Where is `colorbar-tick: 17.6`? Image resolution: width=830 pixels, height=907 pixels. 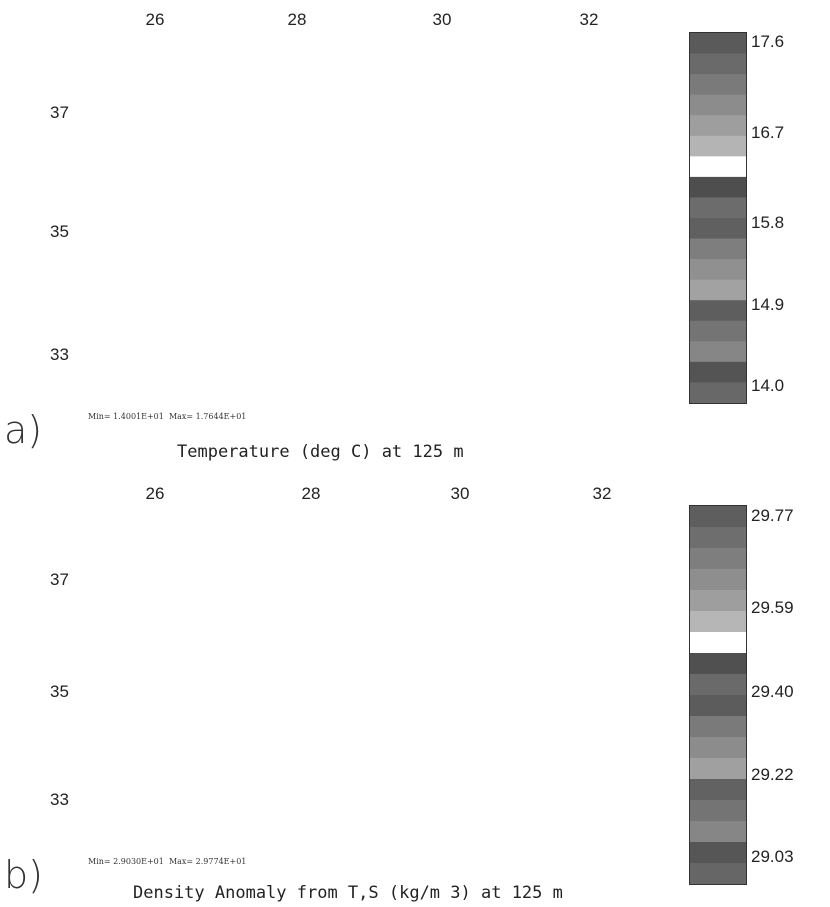 colorbar-tick: 17.6 is located at coordinates (768, 41).